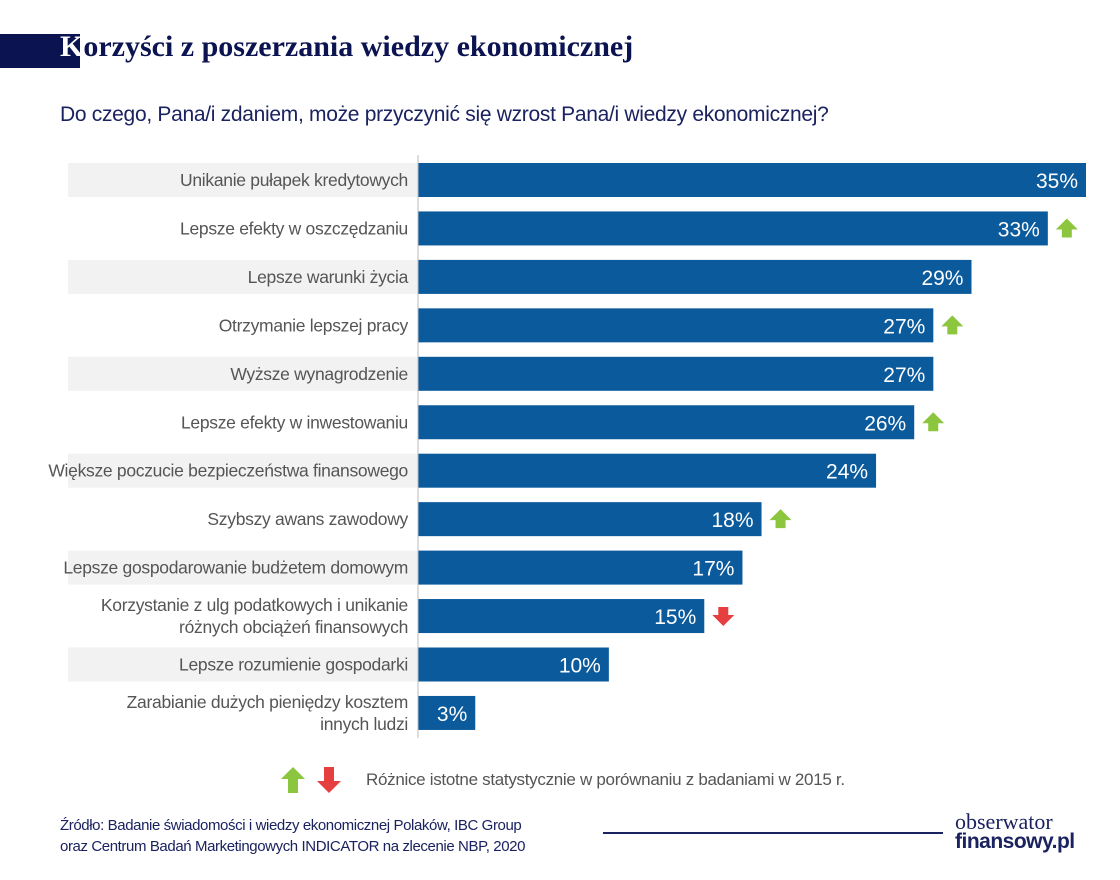 Image resolution: width=1120 pixels, height=880 pixels. I want to click on data-label: 3%, so click(452, 714).